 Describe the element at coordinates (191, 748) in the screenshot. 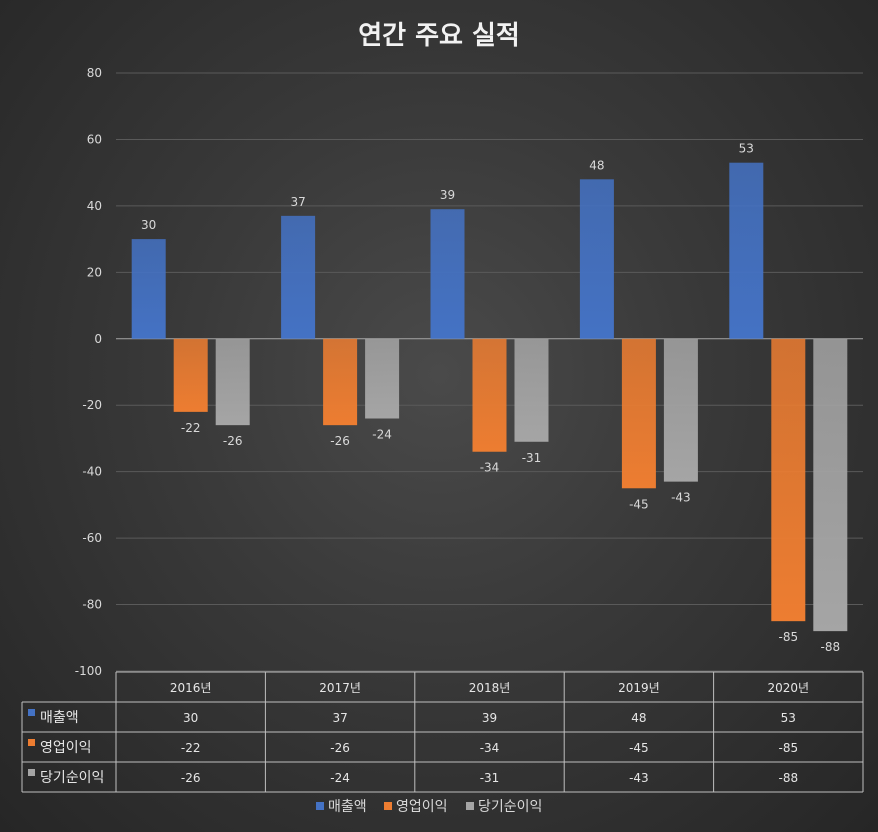

I see `table-cell: -22` at that location.